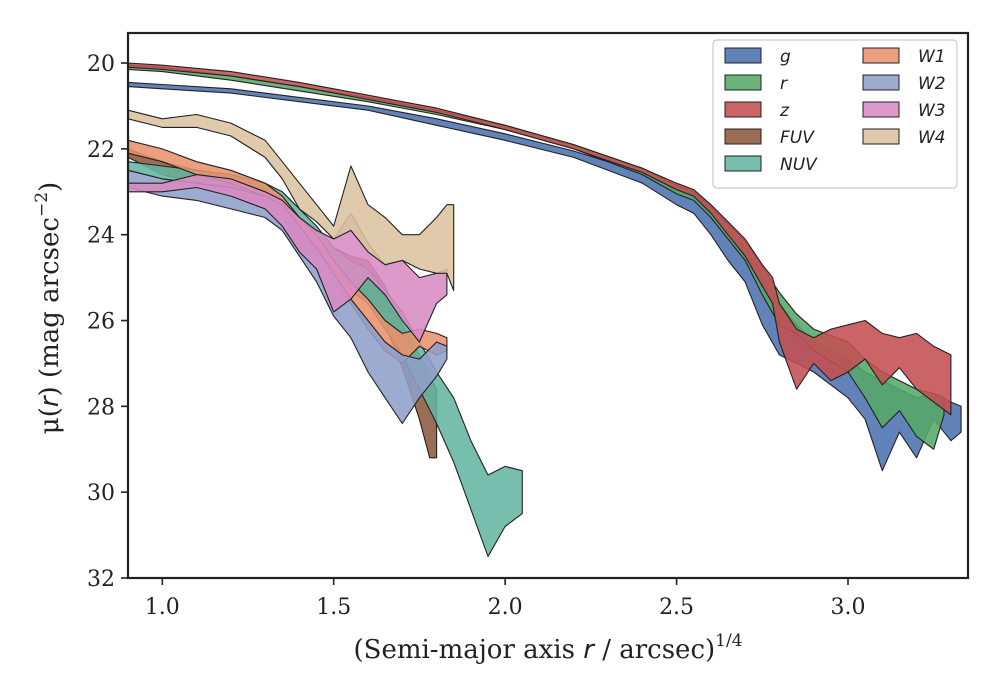 The width and height of the screenshot is (1000, 700). Describe the element at coordinates (676, 607) in the screenshot. I see `x-tick-label: 2.5` at that location.